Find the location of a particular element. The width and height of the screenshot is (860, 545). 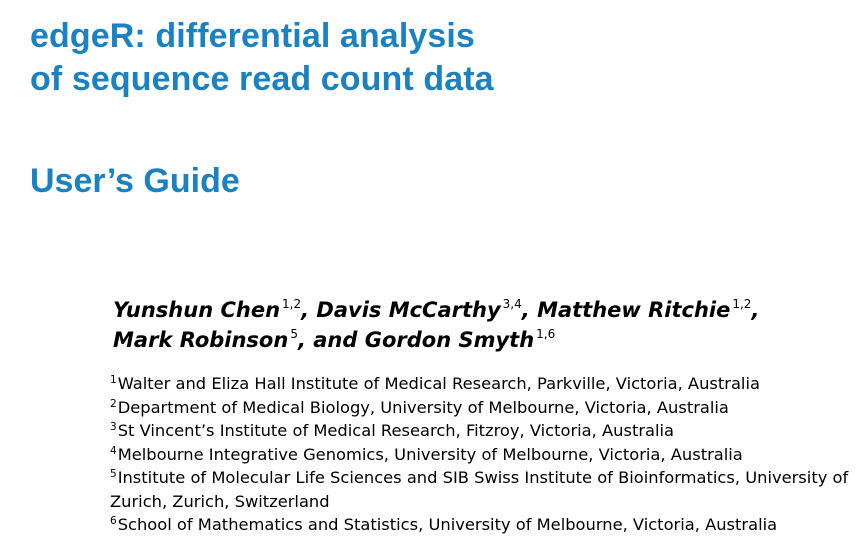

author-affiliation-marker: 1,6 is located at coordinates (546, 334).